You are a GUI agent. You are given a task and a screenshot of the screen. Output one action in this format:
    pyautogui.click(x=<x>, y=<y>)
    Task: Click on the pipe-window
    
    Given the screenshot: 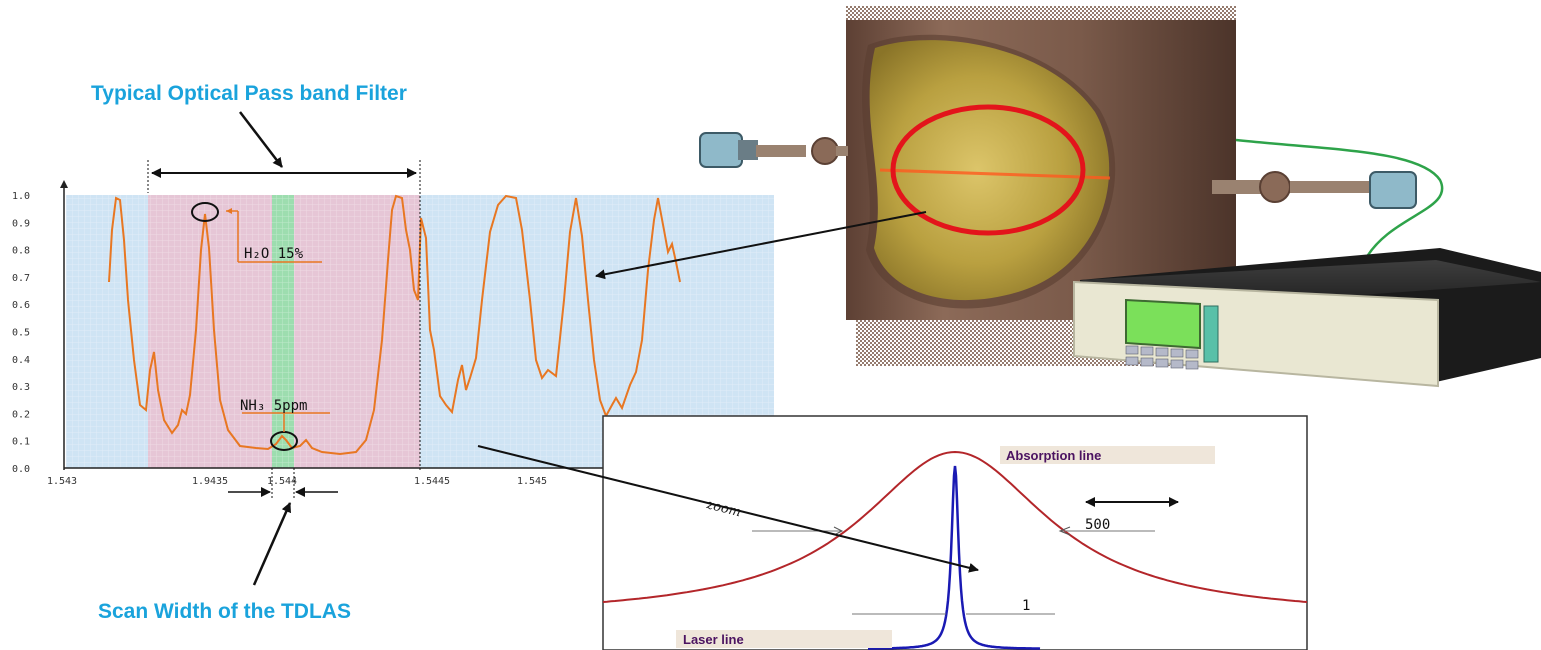 What is the action you would take?
    pyautogui.click(x=989, y=170)
    